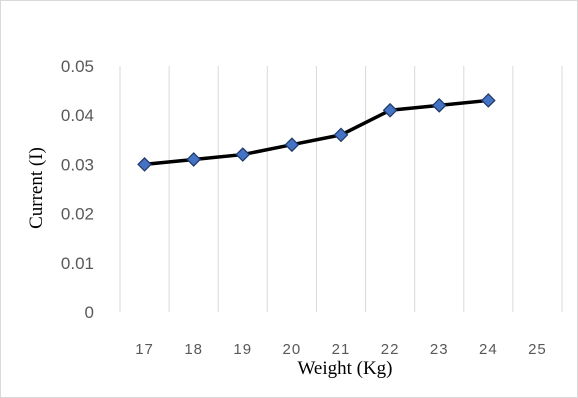 The height and width of the screenshot is (398, 578). Describe the element at coordinates (77, 164) in the screenshot. I see `y-tick-label: 0.03` at that location.